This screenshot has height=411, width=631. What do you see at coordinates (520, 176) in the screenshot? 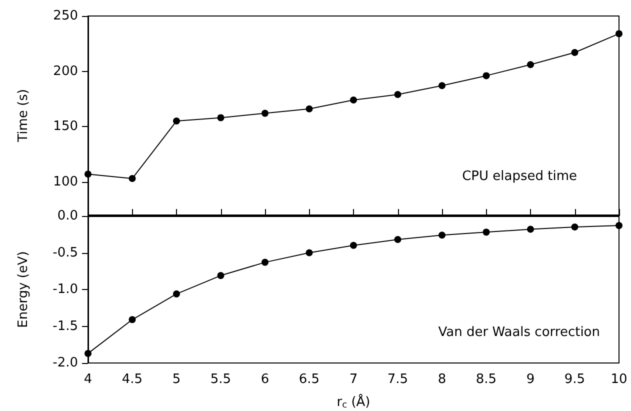
I see `annotation: CPU elapsed time` at bounding box center [520, 176].